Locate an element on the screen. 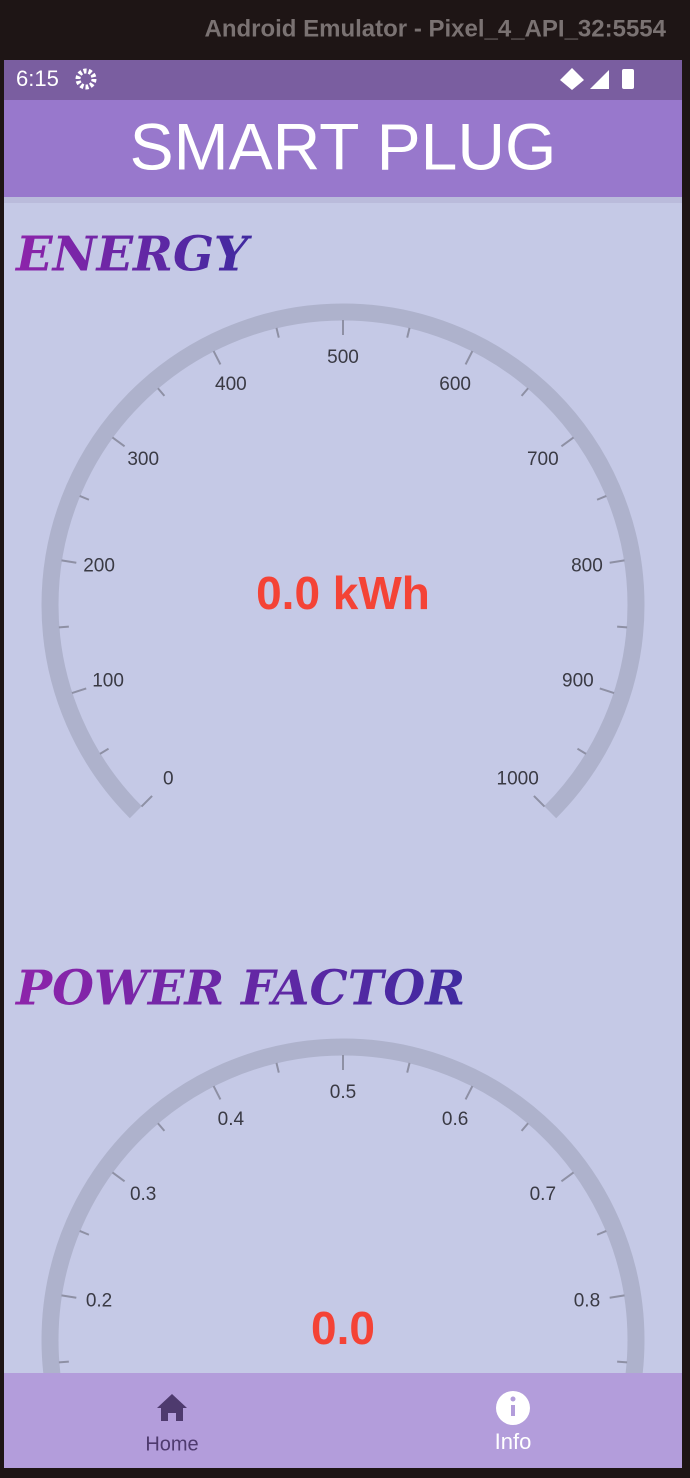 The width and height of the screenshot is (690, 1478). gauge-tick-label: 1000 is located at coordinates (518, 779).